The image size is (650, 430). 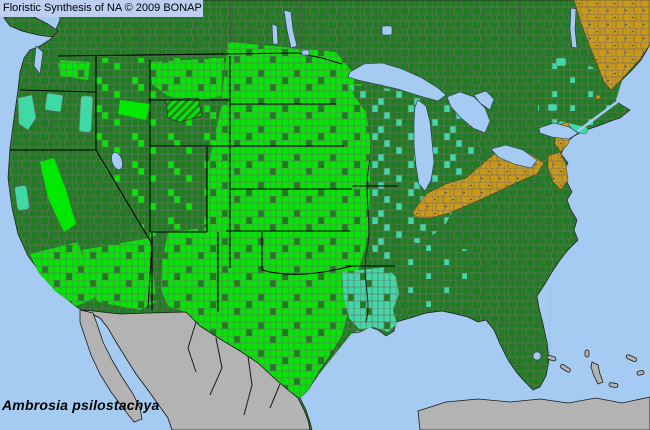 I want to click on lake-of-the-woods, so click(x=305, y=52).